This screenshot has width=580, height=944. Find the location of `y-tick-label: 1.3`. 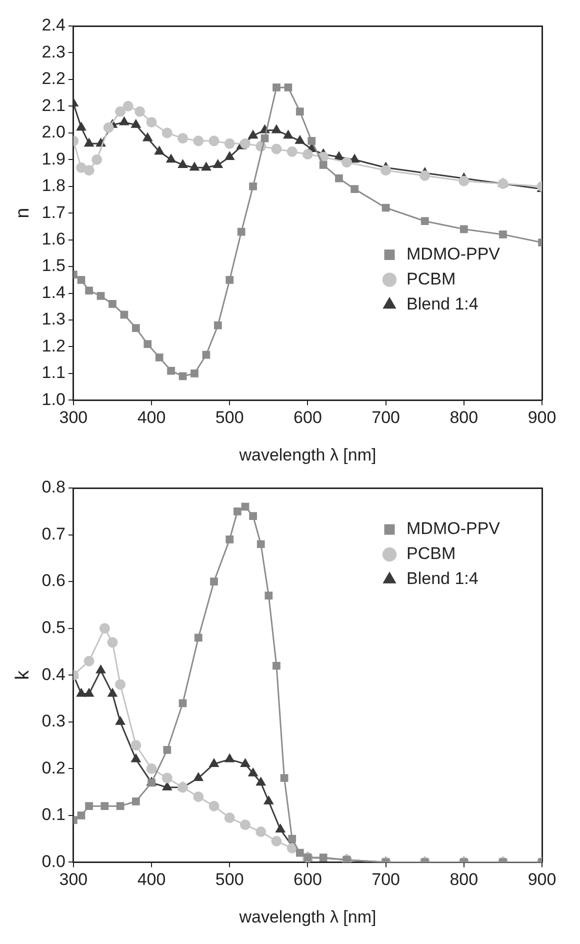

y-tick-label: 1.3 is located at coordinates (54, 319).